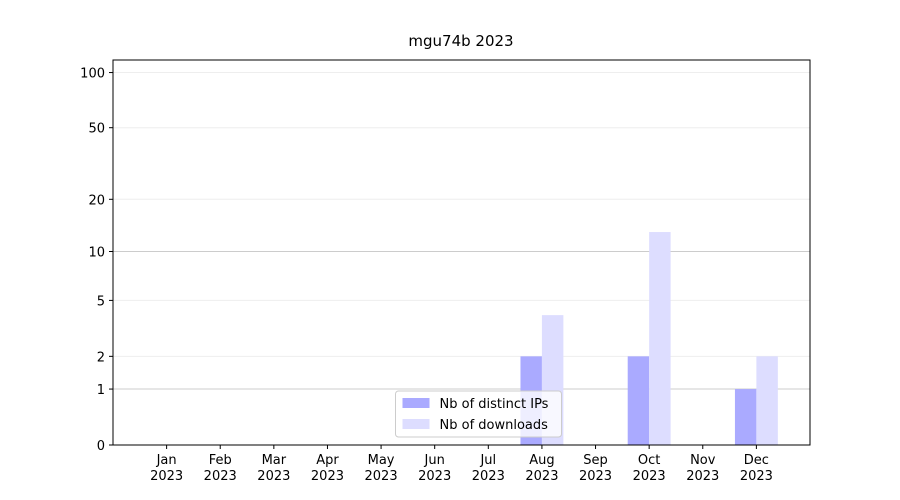 The width and height of the screenshot is (900, 500). I want to click on x-tick-label: Jun 2023, so click(435, 468).